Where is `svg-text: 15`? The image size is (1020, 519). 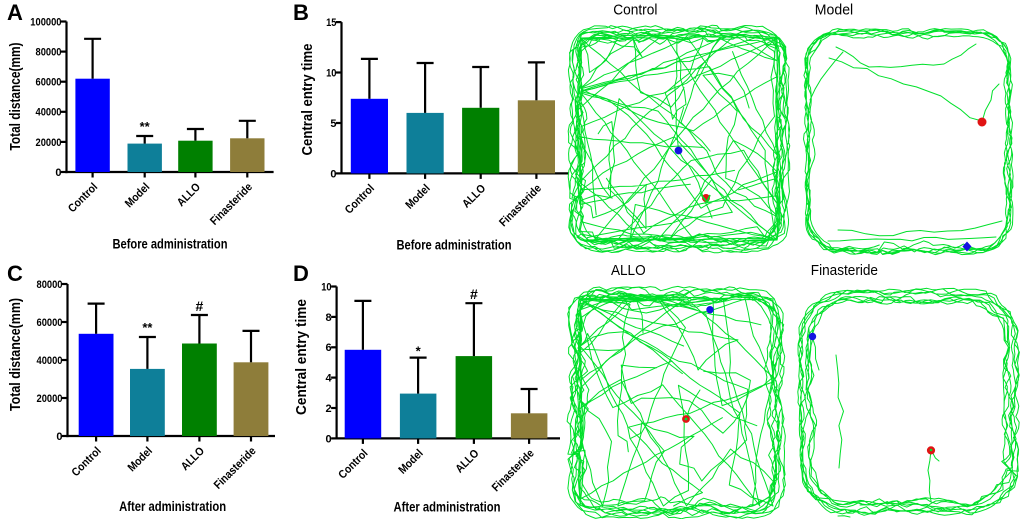
svg-text: 15 is located at coordinates (331, 23).